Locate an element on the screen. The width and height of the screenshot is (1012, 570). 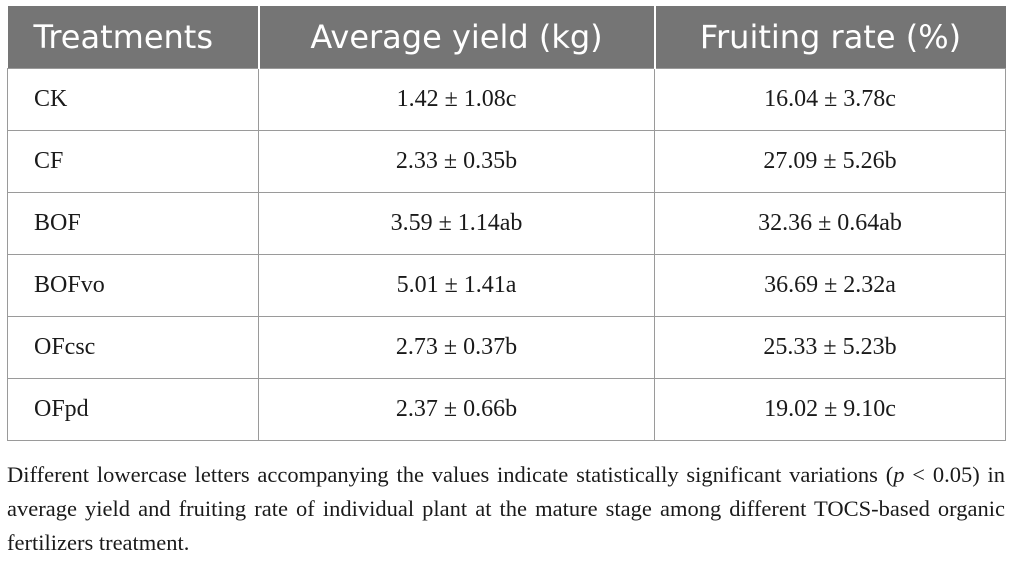
fruiting-cell: 36.69 ± 2.32a is located at coordinates (830, 285).